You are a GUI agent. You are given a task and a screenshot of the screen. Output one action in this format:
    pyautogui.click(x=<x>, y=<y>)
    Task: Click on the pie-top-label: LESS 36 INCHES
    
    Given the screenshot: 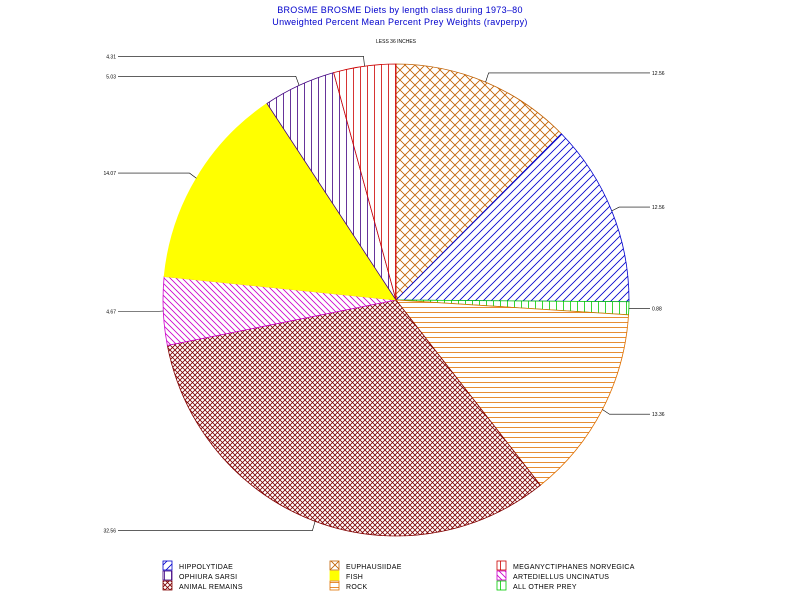 What is the action you would take?
    pyautogui.click(x=396, y=42)
    